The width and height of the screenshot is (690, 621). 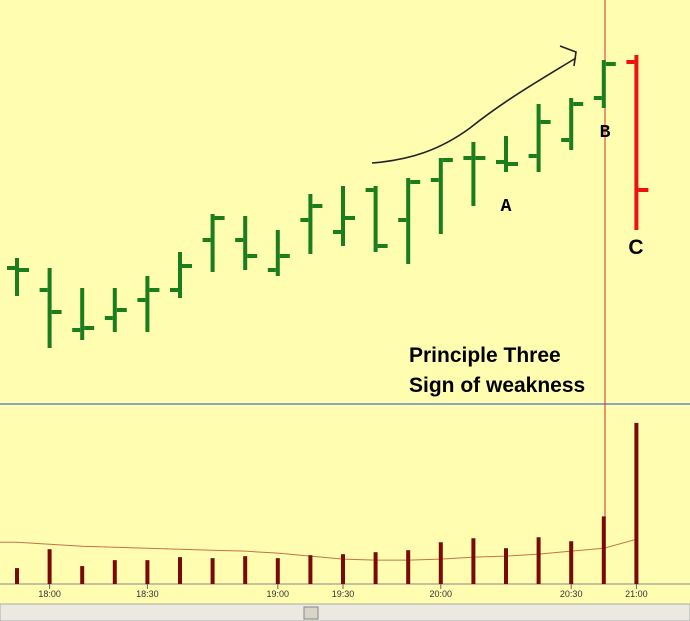 What do you see at coordinates (571, 594) in the screenshot?
I see `x-tick-label: 20:30` at bounding box center [571, 594].